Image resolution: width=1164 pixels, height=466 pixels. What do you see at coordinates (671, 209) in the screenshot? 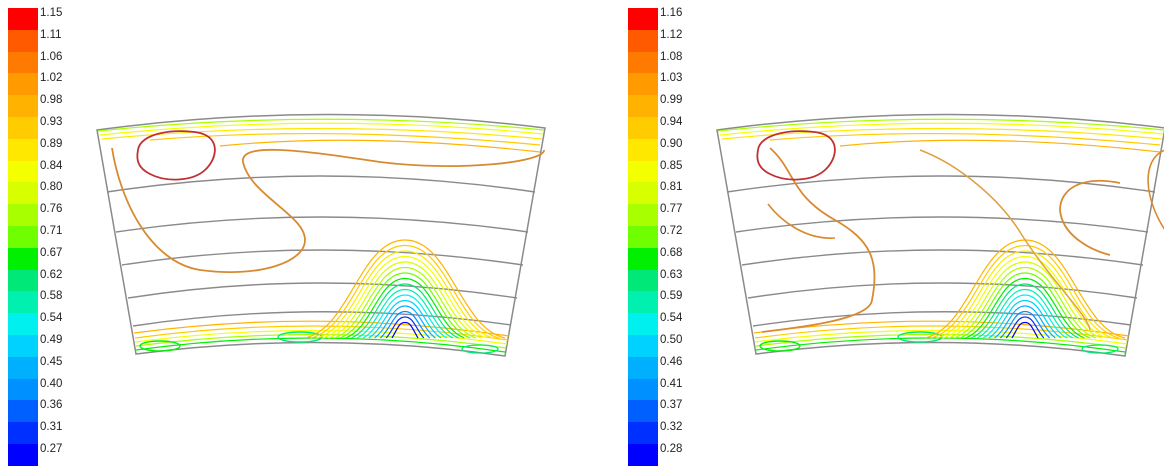
I see `colorbar-tick-label: 0.77` at bounding box center [671, 209].